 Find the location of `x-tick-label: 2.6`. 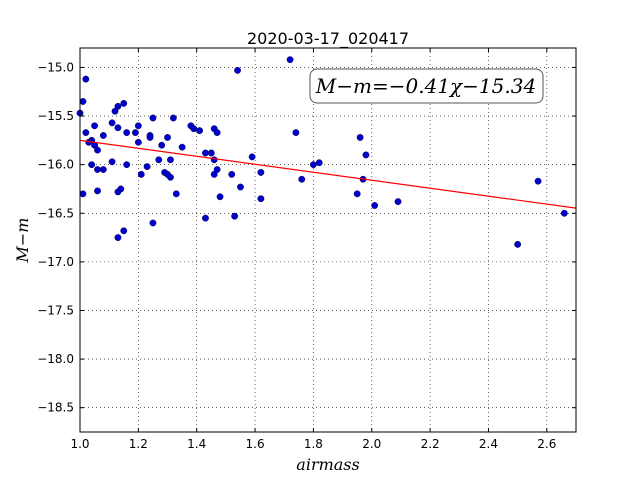

x-tick-label: 2.6 is located at coordinates (546, 444).